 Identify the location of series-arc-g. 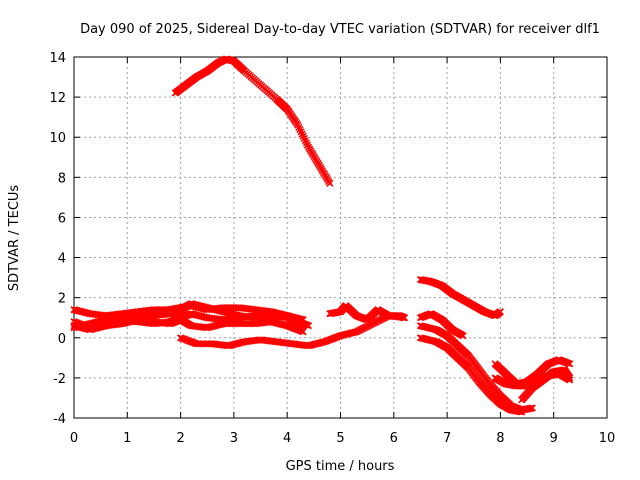
(476, 368).